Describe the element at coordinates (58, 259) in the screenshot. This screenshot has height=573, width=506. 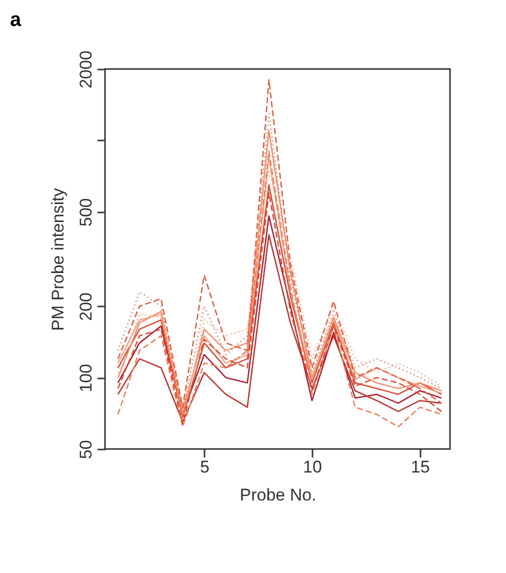
I see `y-axis-title: PM Probe intensity` at that location.